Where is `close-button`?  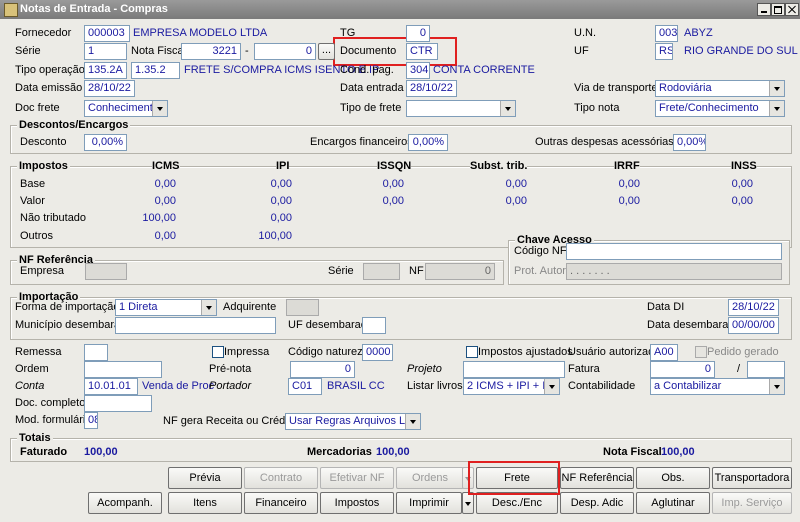 close-button is located at coordinates (792, 9).